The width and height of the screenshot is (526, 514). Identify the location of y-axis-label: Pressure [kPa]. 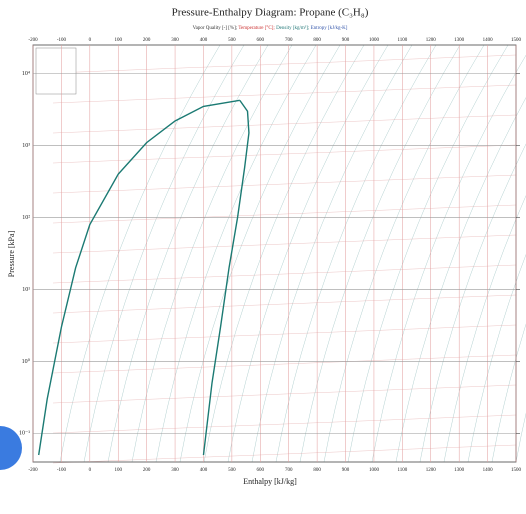
(11, 253).